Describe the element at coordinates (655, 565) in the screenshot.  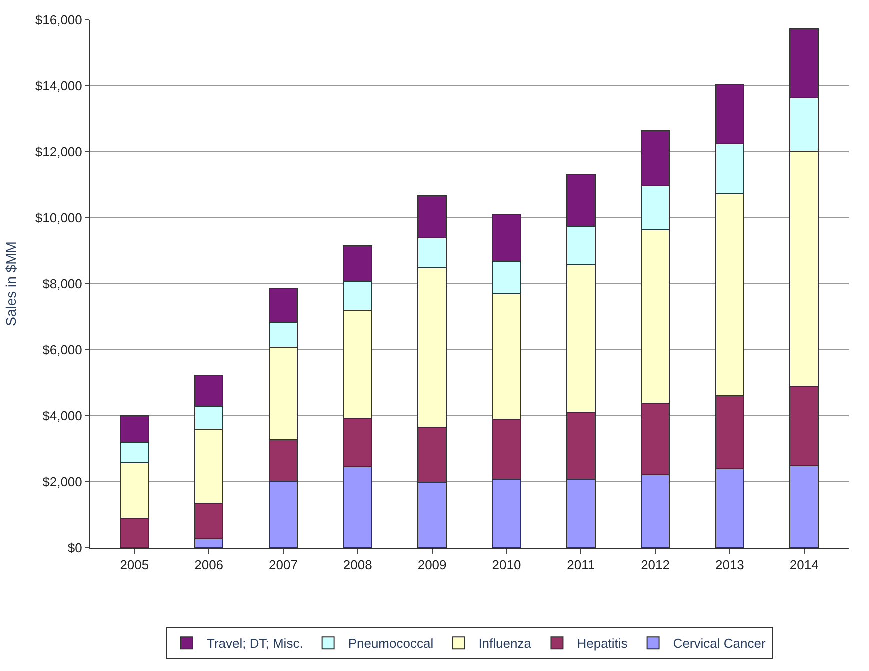
I see `x-tick-label: 2012` at that location.